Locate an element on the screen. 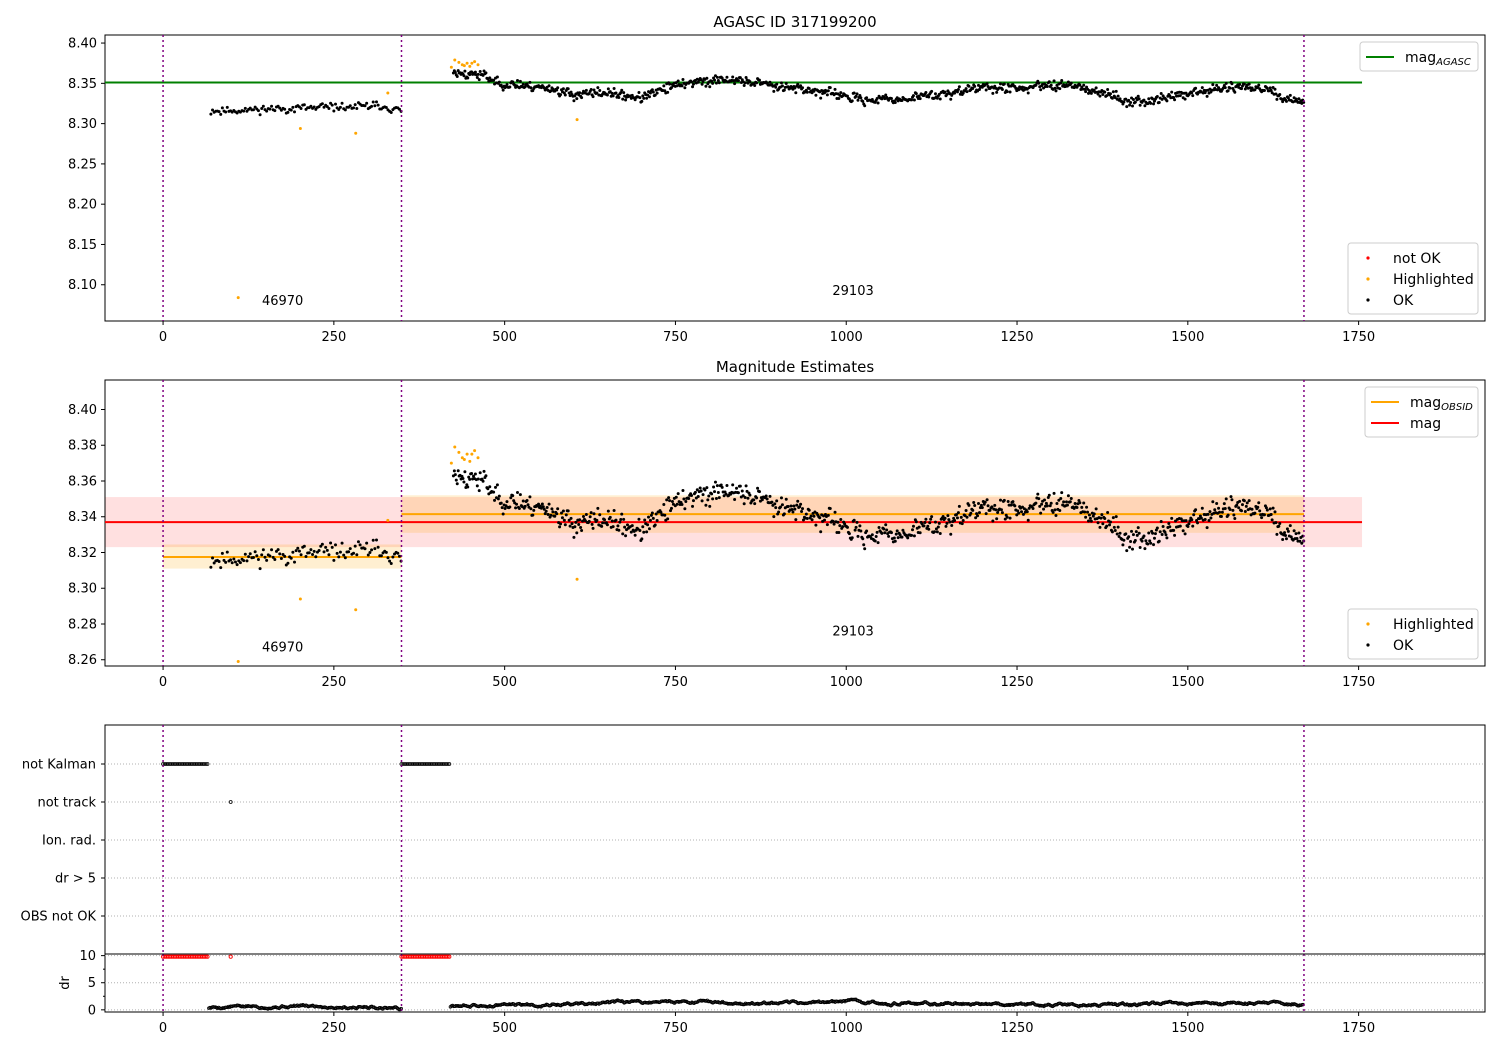 The height and width of the screenshot is (1055, 1500). y-tick-label: 8.38 is located at coordinates (82, 446).